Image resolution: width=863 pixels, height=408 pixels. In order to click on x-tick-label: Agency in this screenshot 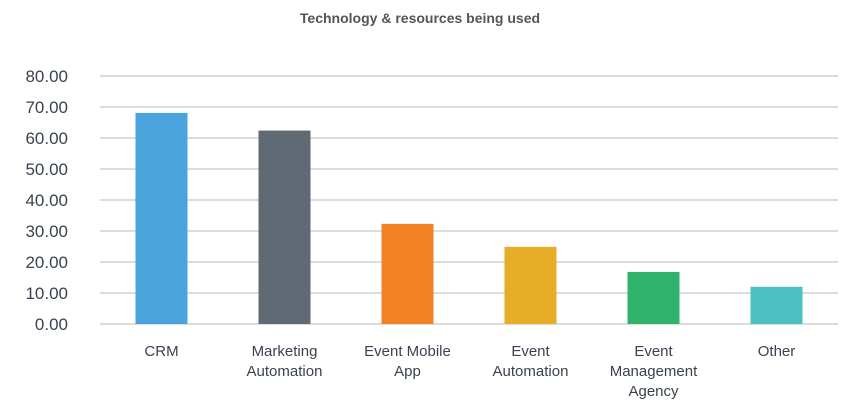, I will do `click(653, 391)`.